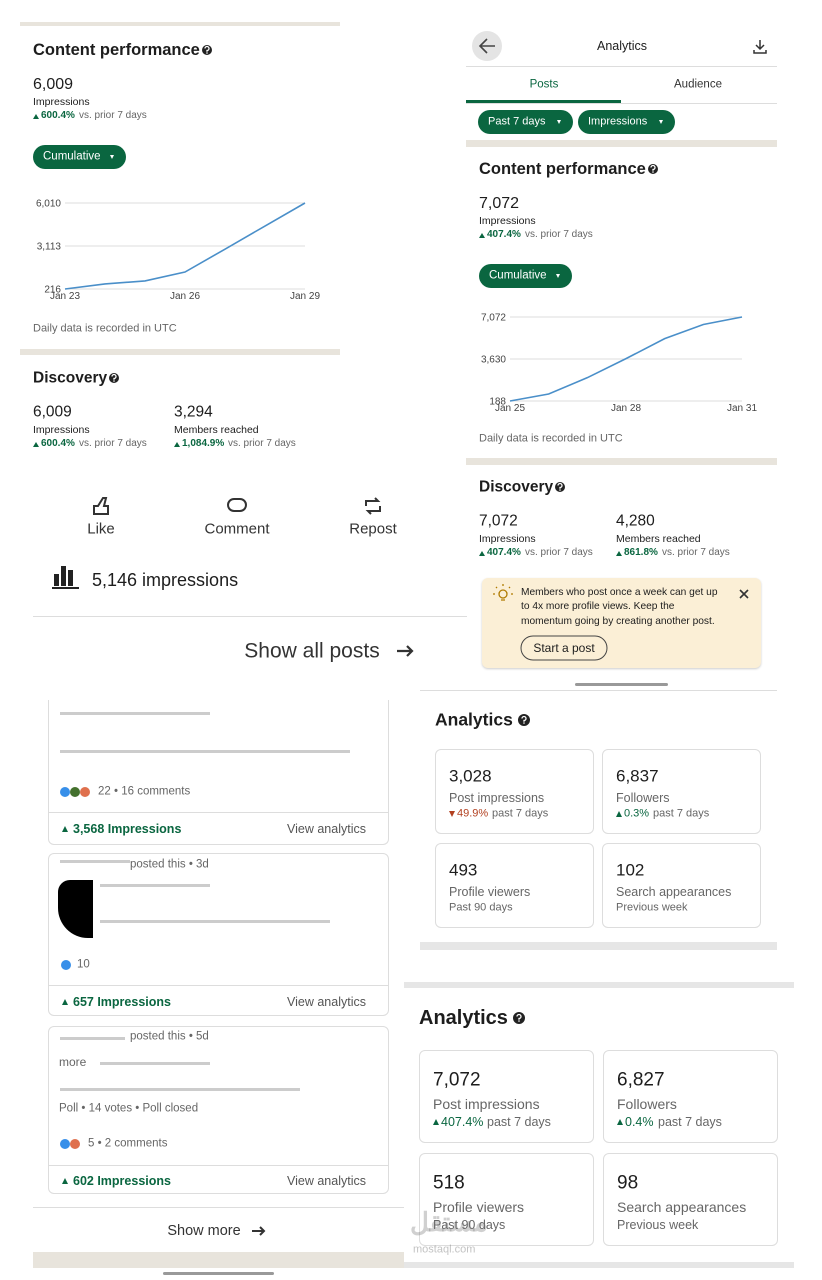  I want to click on line-chart: 216 3,113 6,010 Jan 23 Jan 26 Jan 29, so click(178, 251).